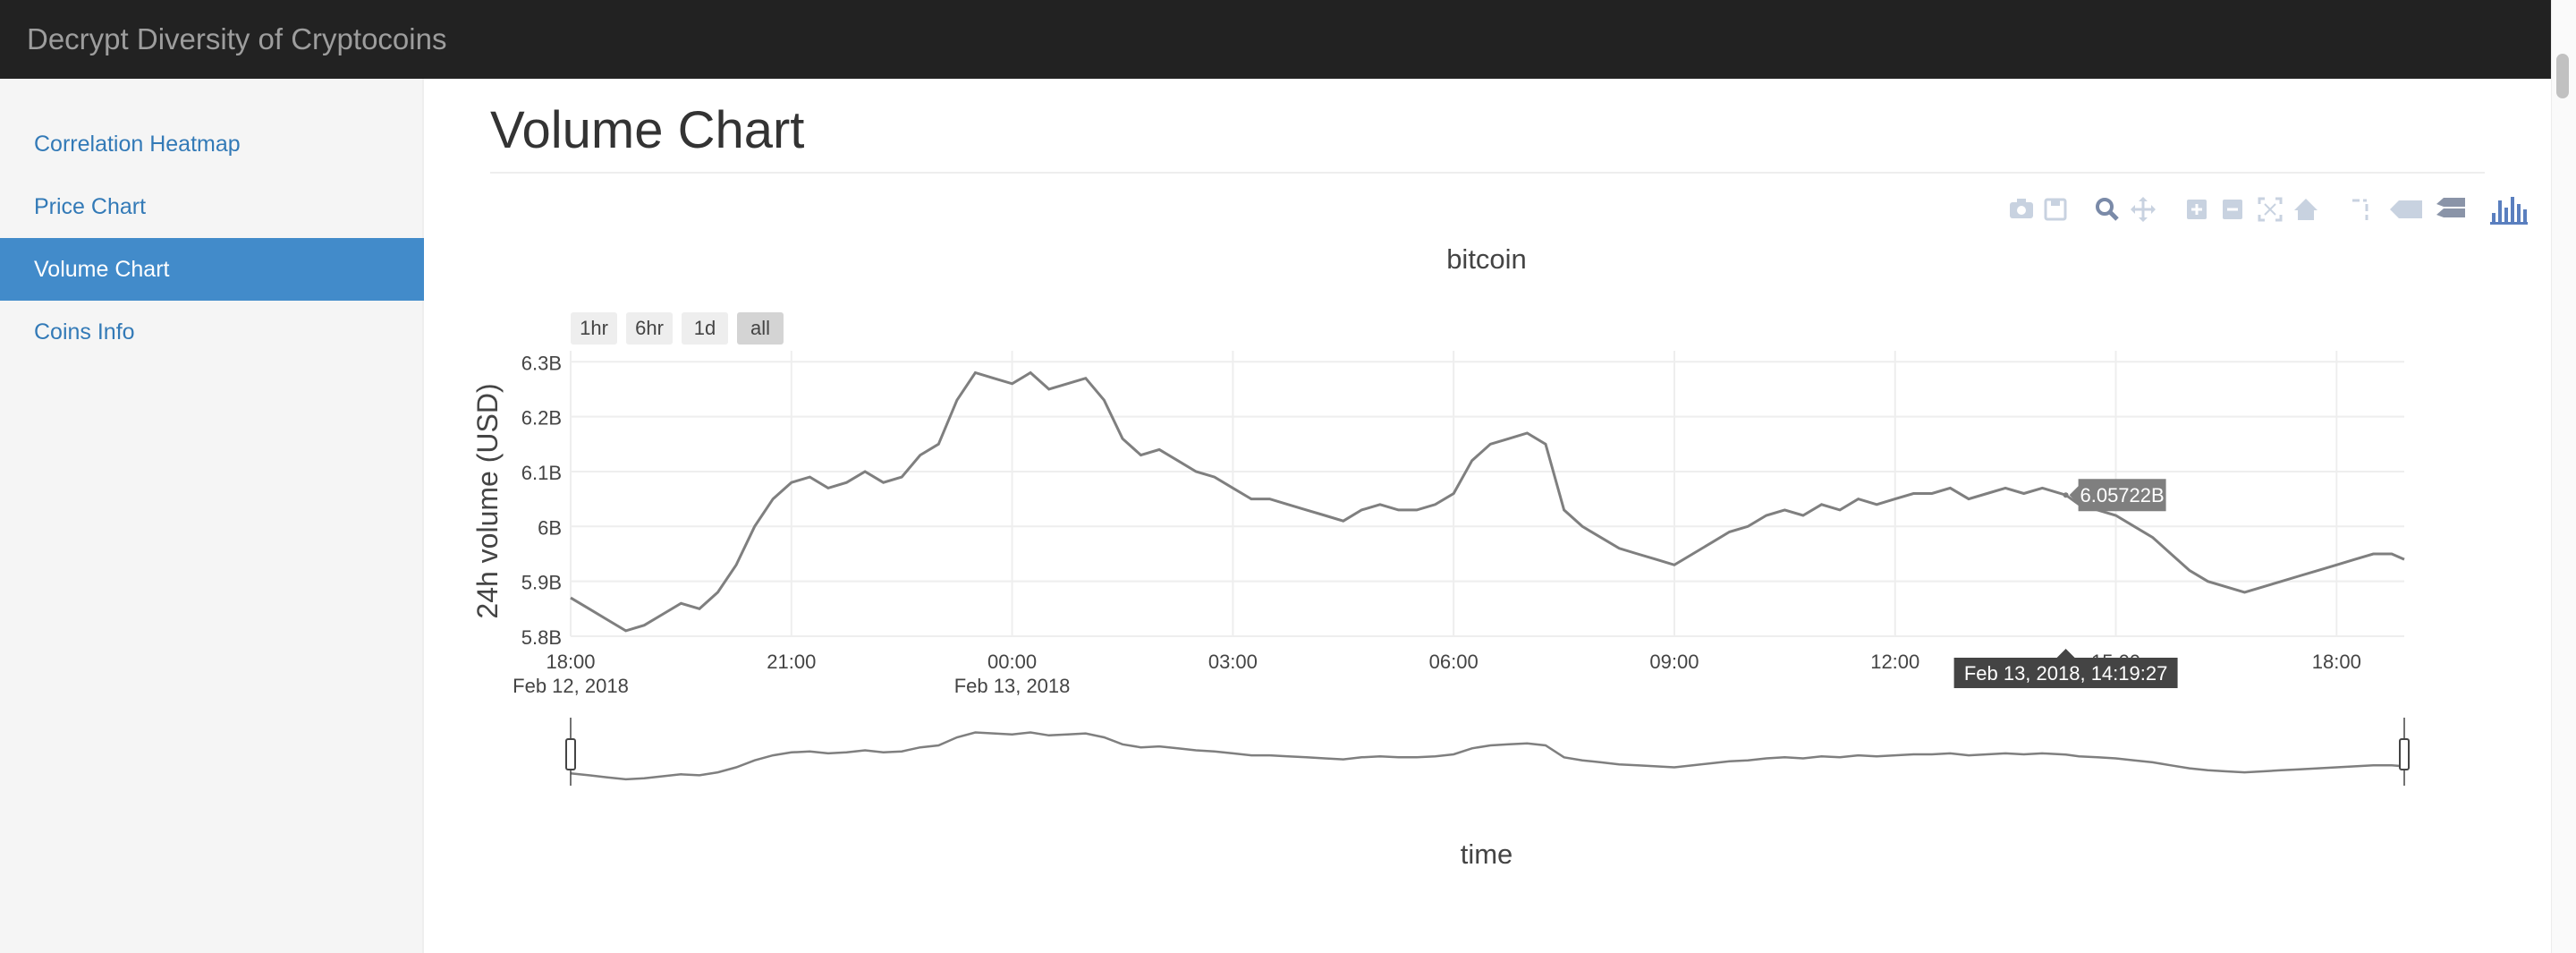  What do you see at coordinates (1233, 662) in the screenshot?
I see `x-tick-label: 03:00` at bounding box center [1233, 662].